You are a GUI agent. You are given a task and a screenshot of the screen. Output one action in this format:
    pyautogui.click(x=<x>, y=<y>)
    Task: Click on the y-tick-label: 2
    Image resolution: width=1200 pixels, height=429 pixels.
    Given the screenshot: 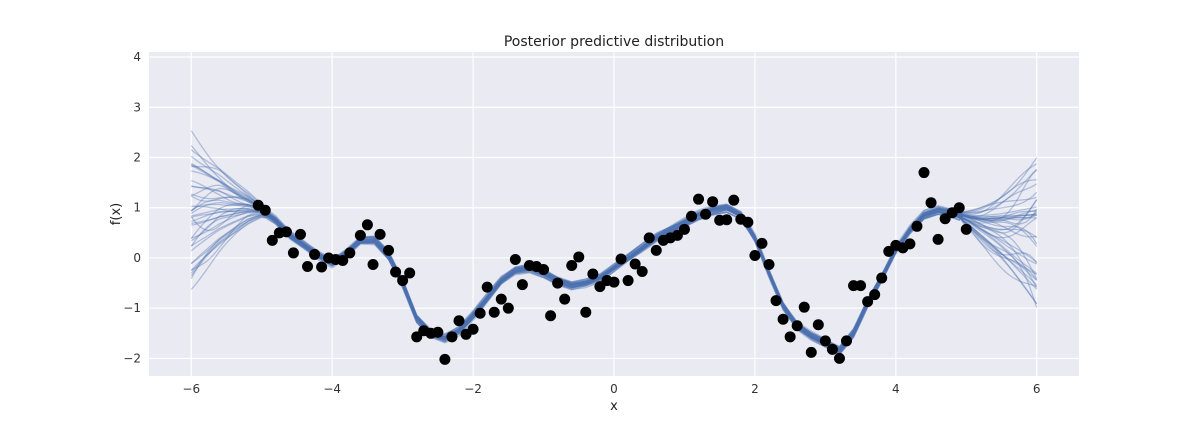 What is the action you would take?
    pyautogui.click(x=137, y=157)
    